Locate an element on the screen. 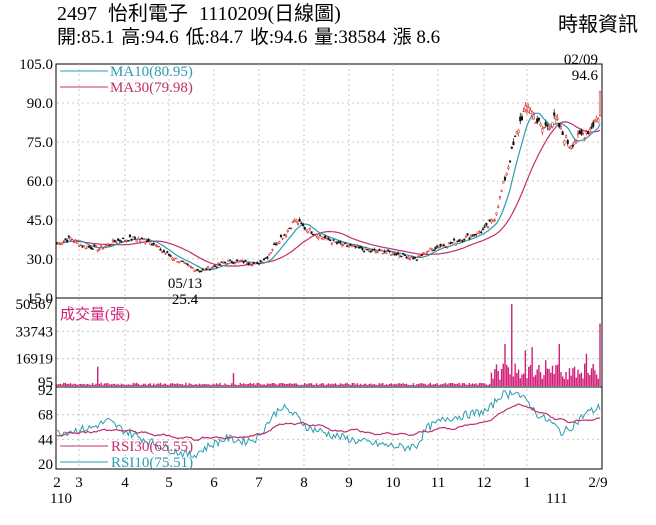 The image size is (656, 525). month-label: 1 is located at coordinates (527, 483).